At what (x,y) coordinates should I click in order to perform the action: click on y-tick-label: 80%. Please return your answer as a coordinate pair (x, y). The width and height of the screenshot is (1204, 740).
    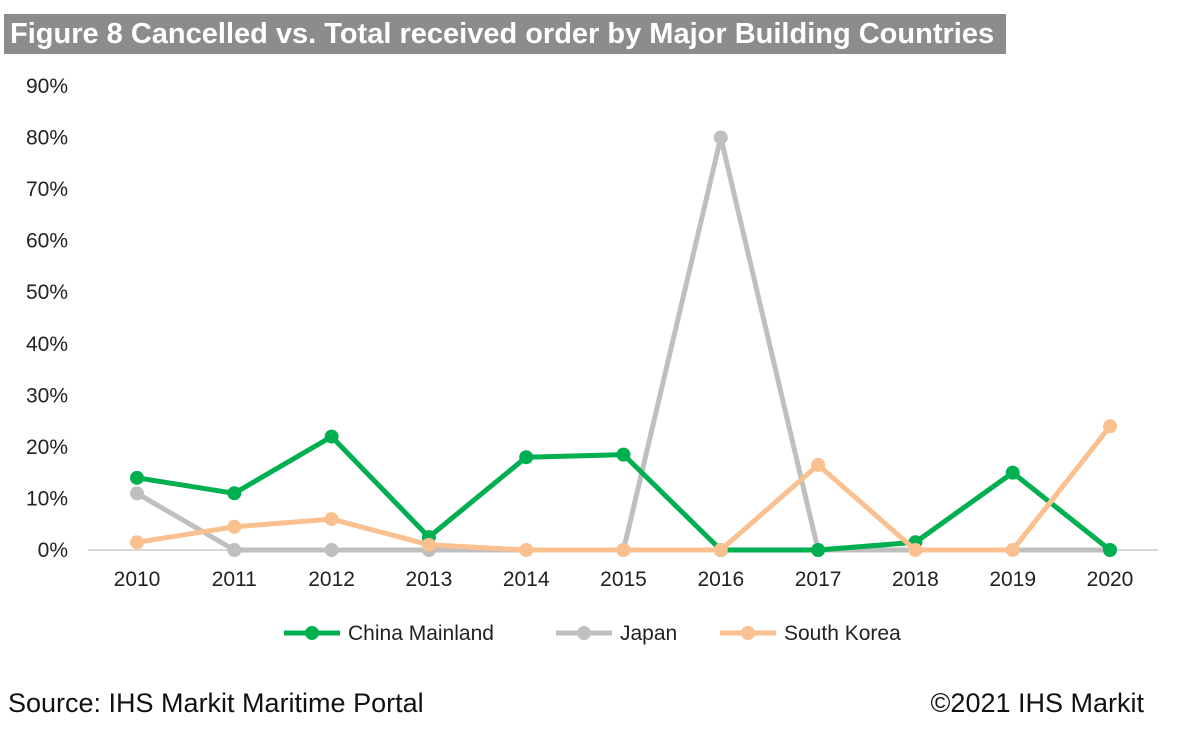
    Looking at the image, I should click on (47, 138).